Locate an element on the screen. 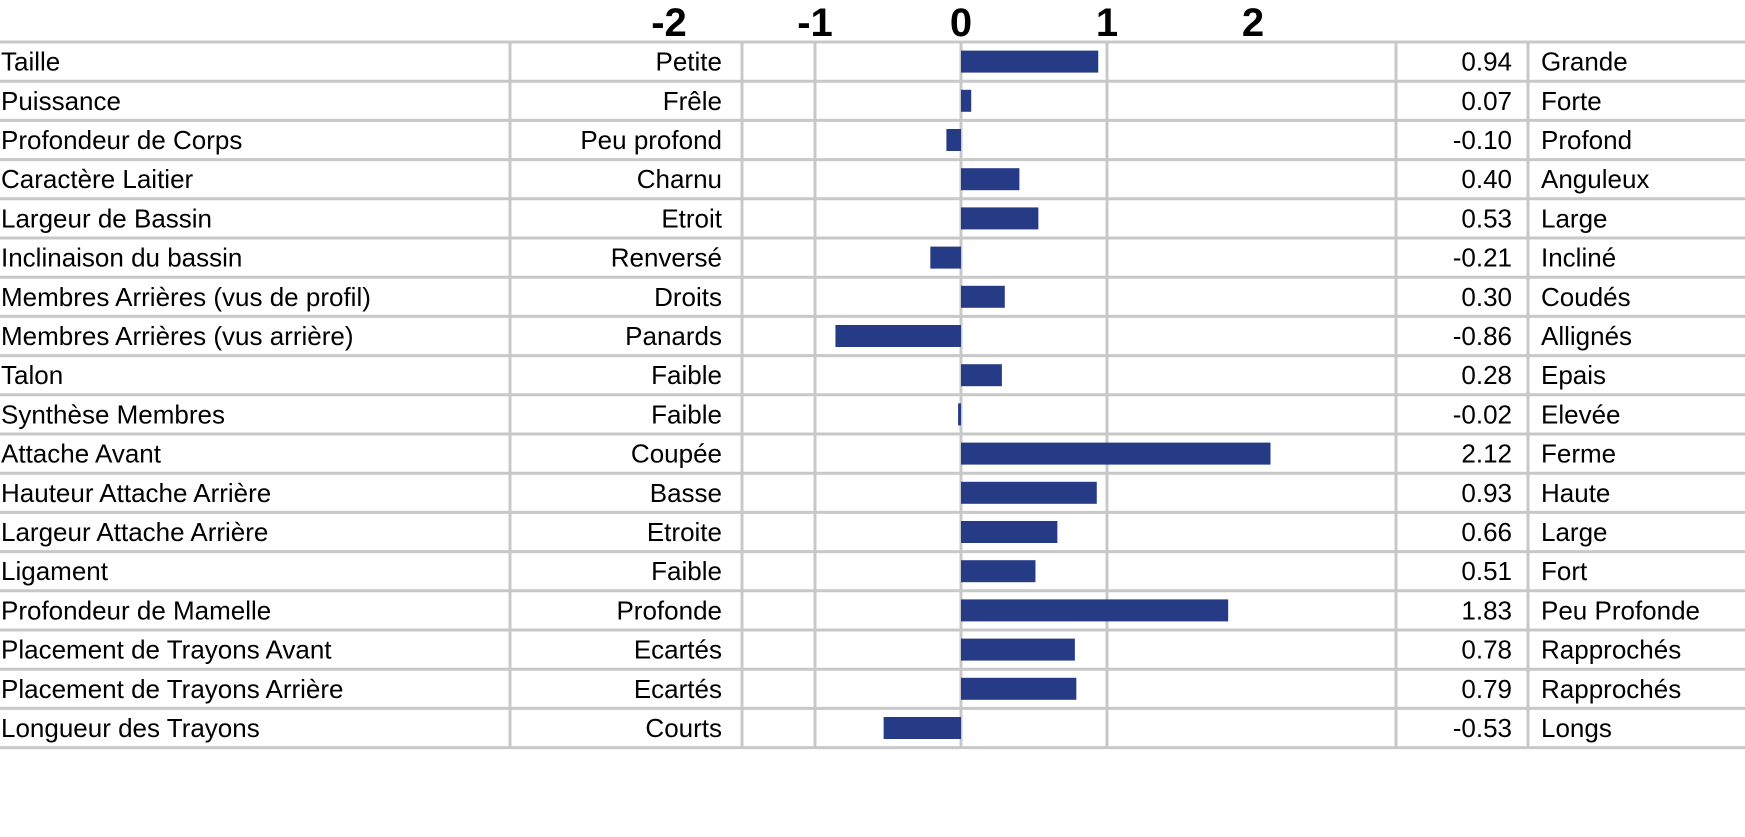 Image resolution: width=1745 pixels, height=837 pixels. value-label: 0.94 is located at coordinates (1486, 62).